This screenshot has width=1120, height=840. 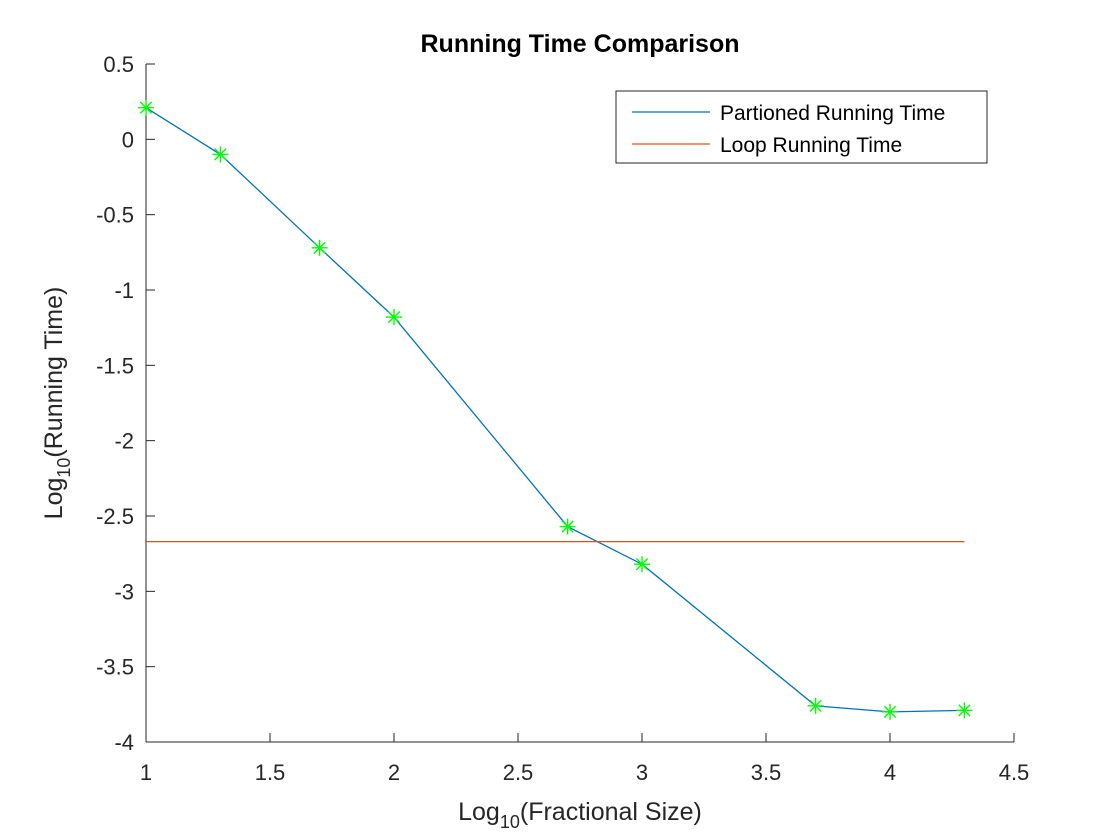 What do you see at coordinates (115, 365) in the screenshot?
I see `y-tick-label: -1.5` at bounding box center [115, 365].